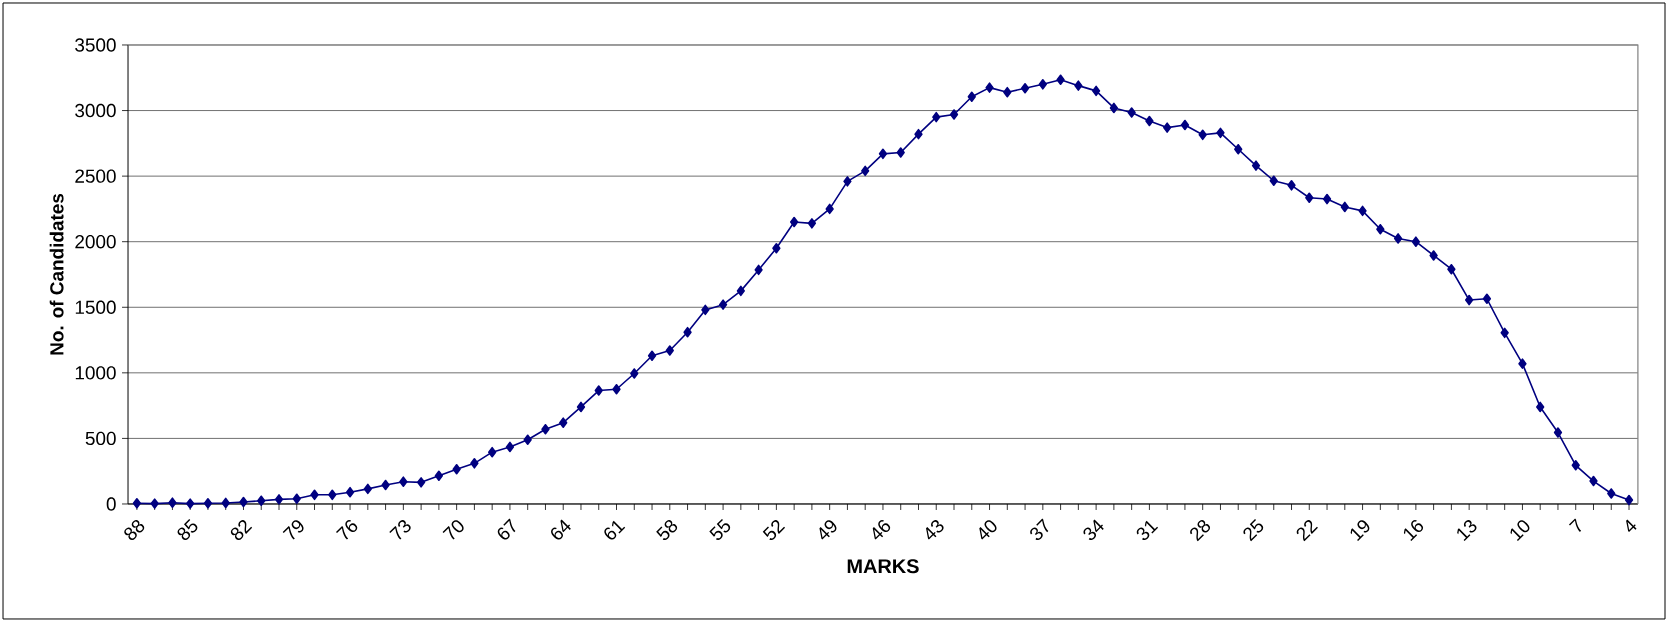 The image size is (1675, 622). Describe the element at coordinates (111, 504) in the screenshot. I see `y-tick-label: 0` at that location.